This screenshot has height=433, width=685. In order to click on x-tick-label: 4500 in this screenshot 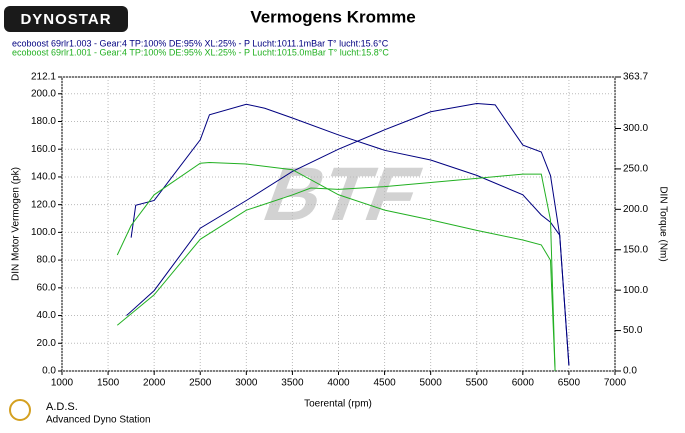, I will do `click(384, 383)`.